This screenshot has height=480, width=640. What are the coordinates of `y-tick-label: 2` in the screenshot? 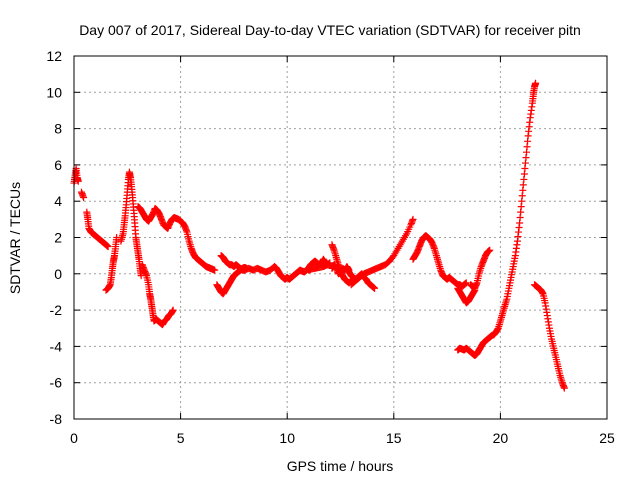 It's located at (58, 238).